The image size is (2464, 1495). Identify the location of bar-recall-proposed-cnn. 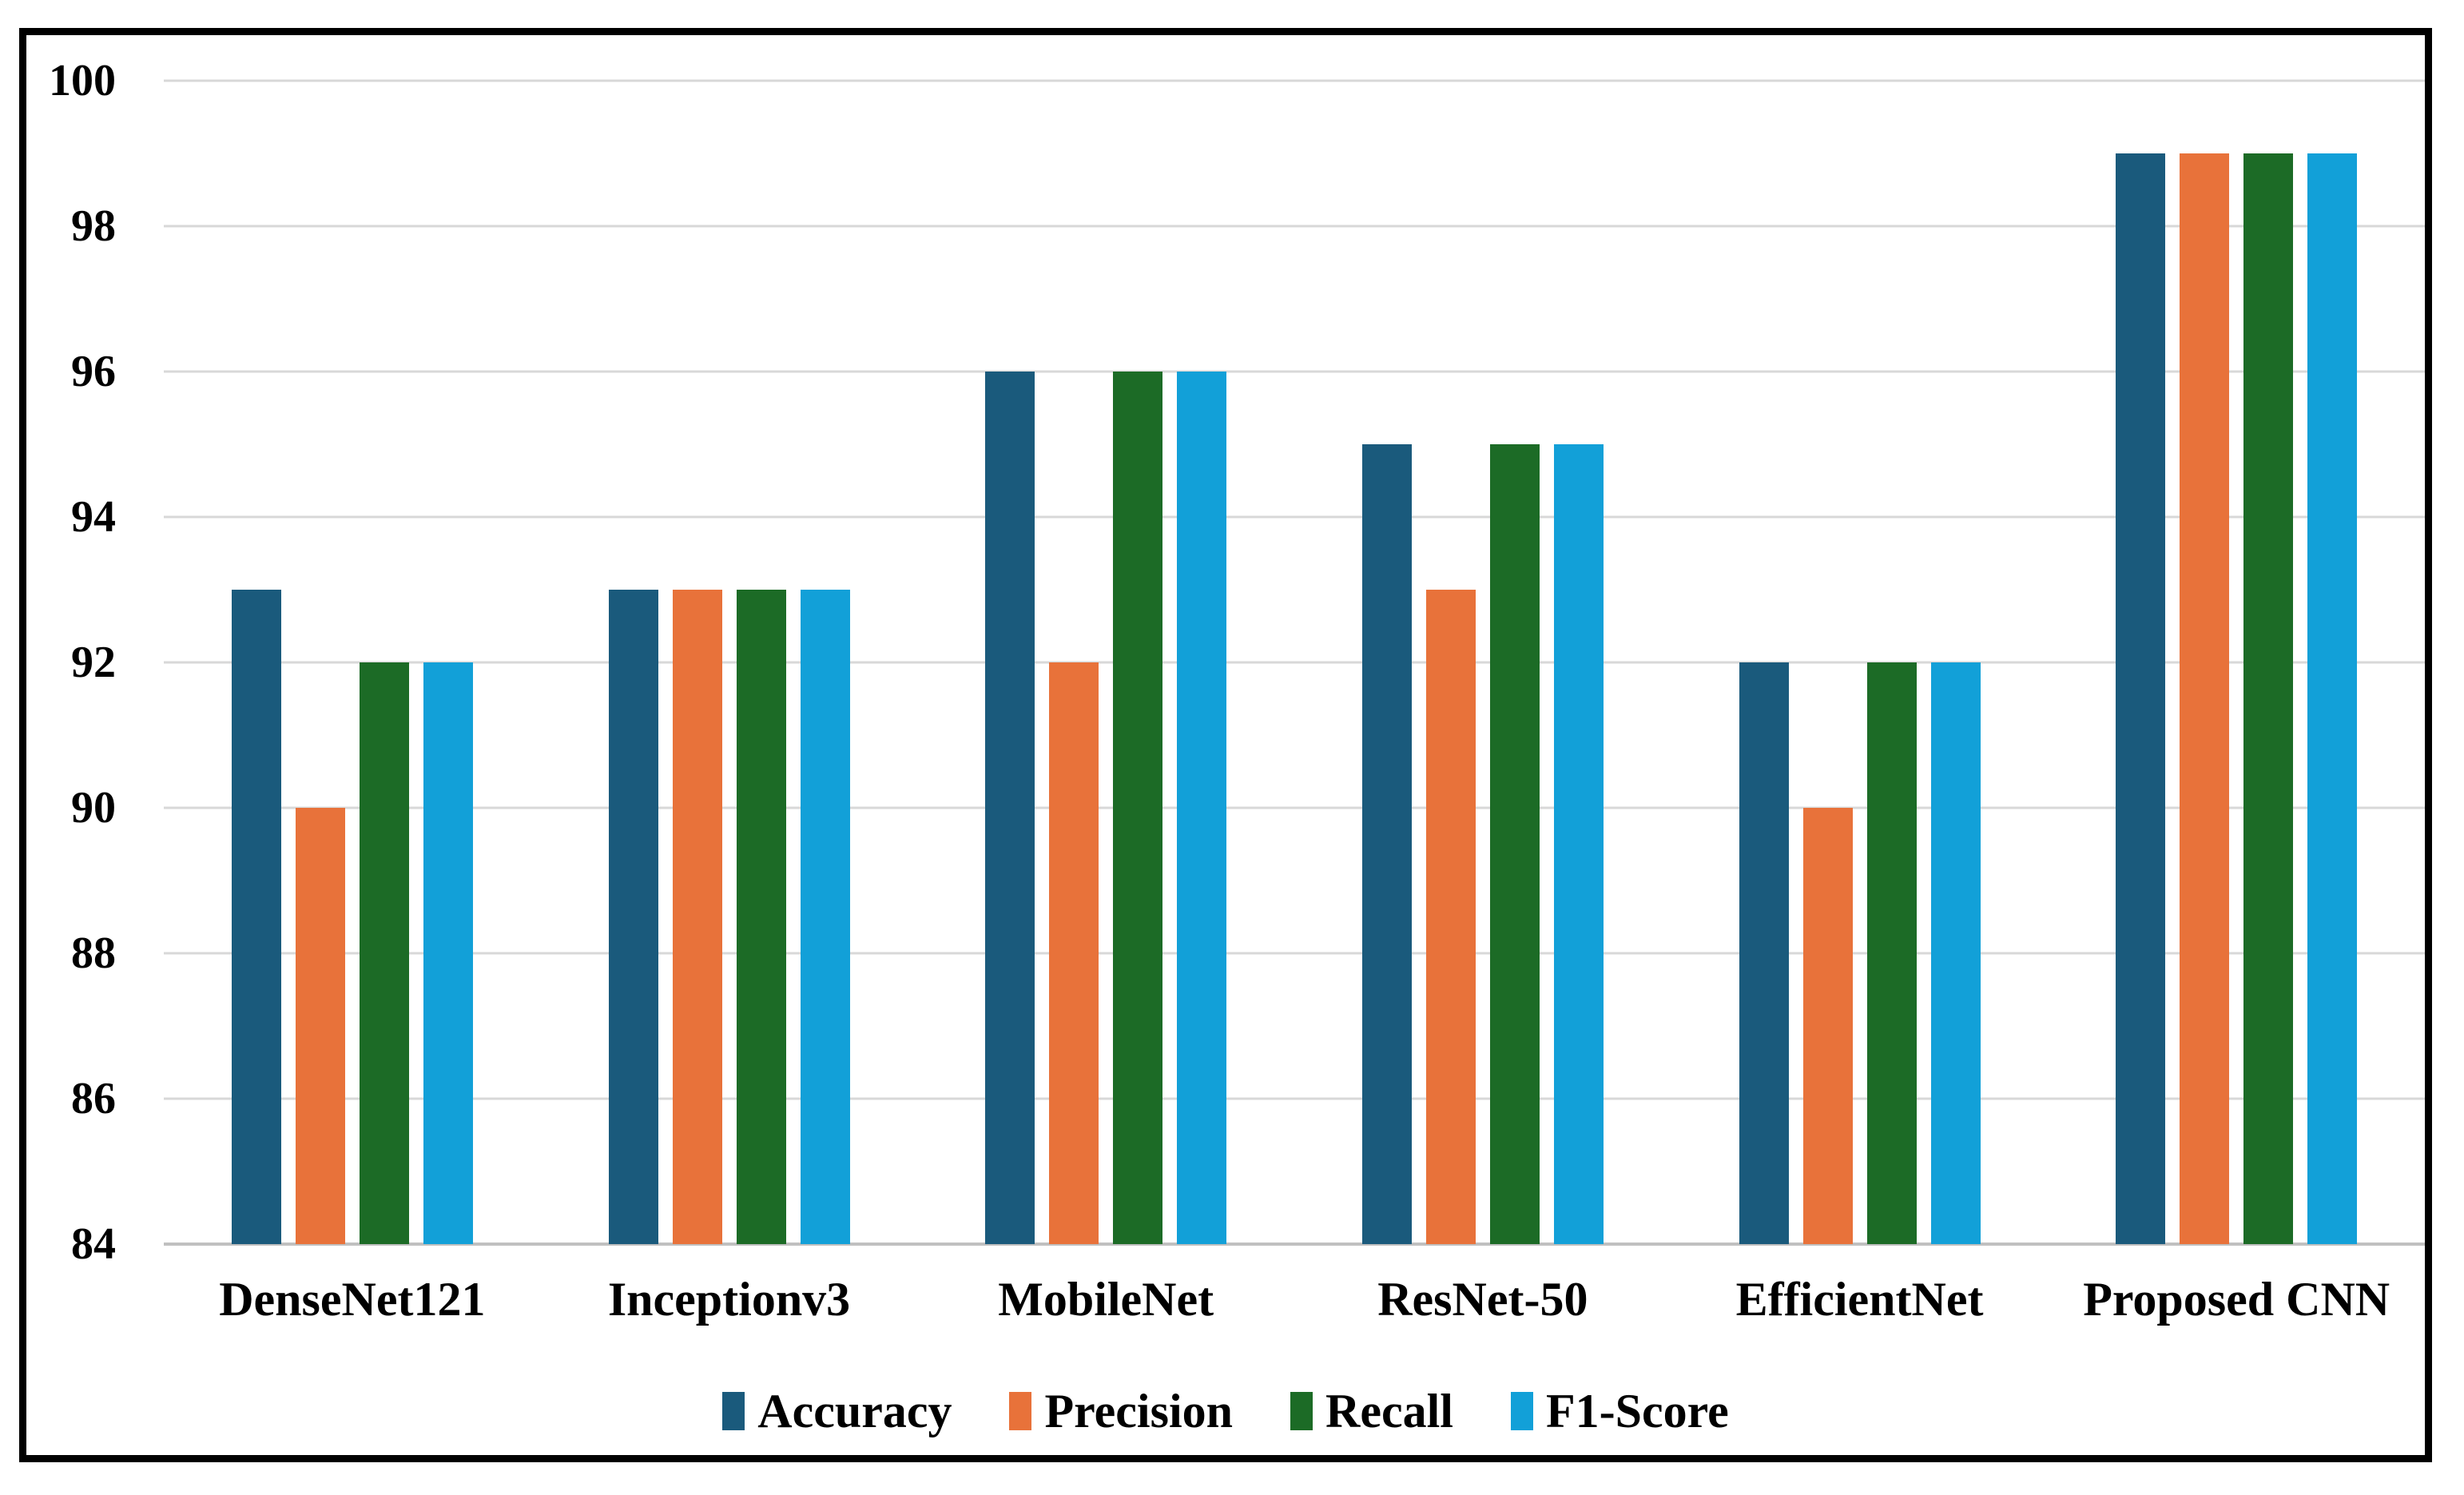
(2268, 698).